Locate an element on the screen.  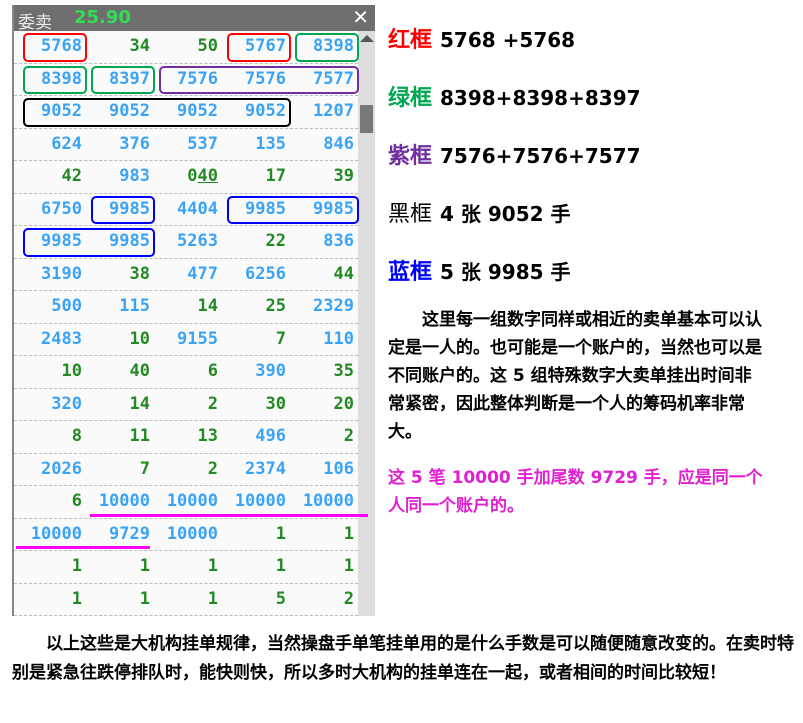
order-cell: 537 is located at coordinates (202, 143).